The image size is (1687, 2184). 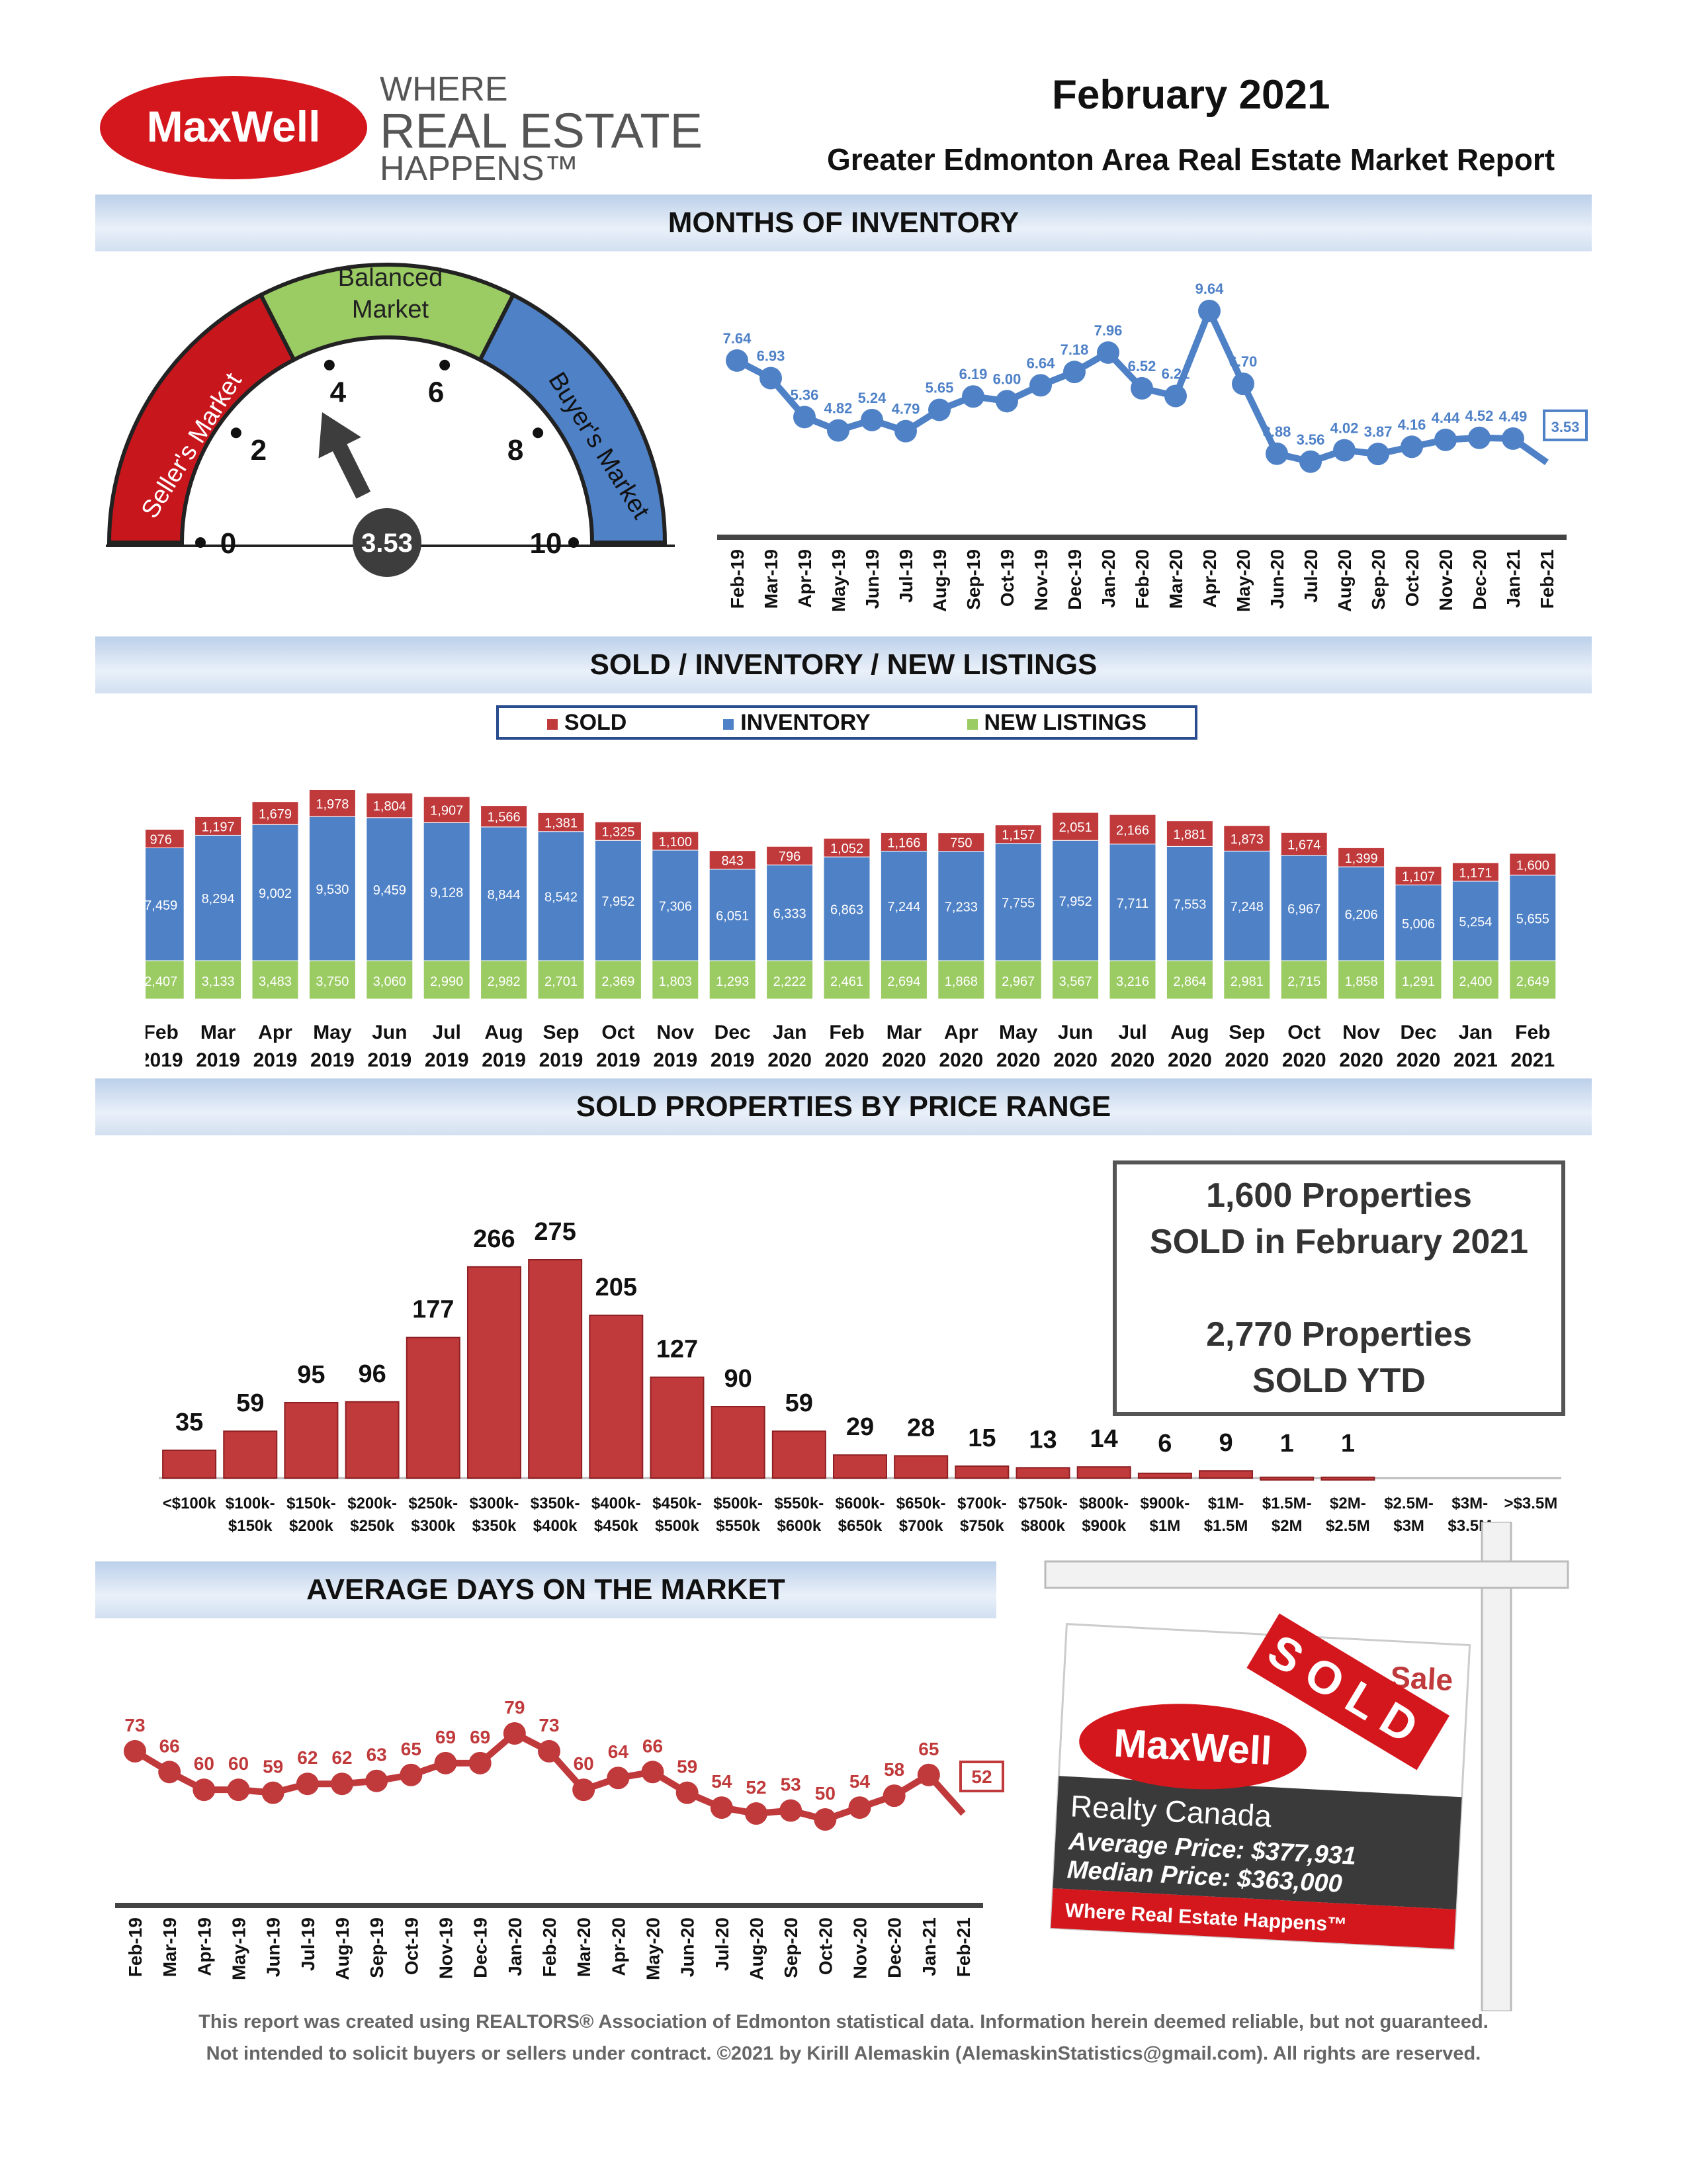 I want to click on x-tick-label-line1: $650k-, so click(x=921, y=1504).